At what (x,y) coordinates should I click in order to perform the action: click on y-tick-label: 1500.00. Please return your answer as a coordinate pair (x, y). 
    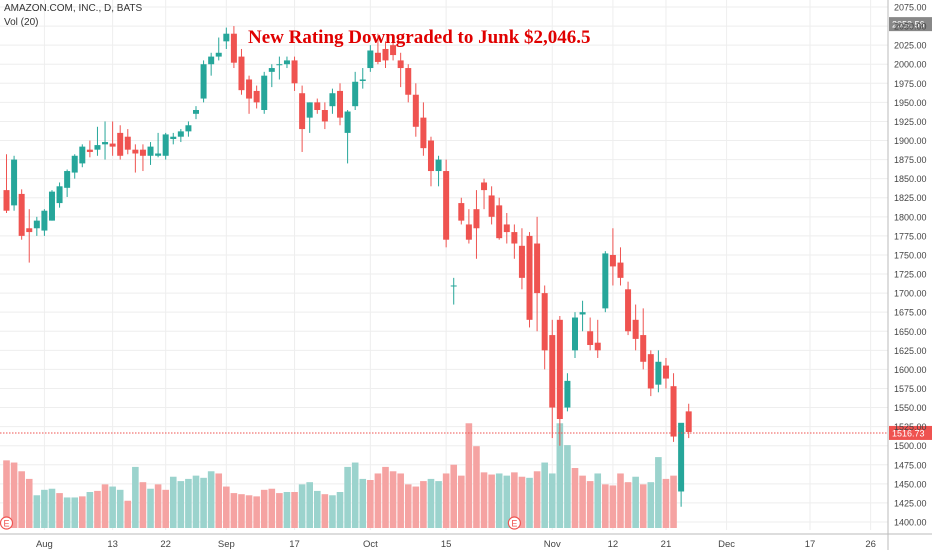
    Looking at the image, I should click on (910, 446).